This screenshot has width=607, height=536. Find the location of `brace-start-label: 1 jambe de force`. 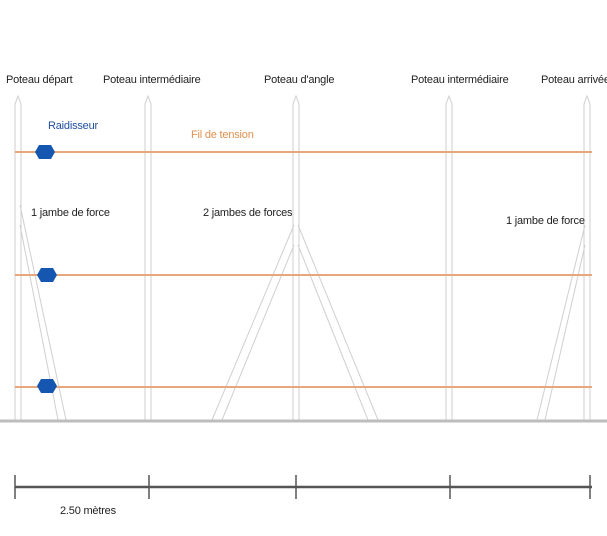

brace-start-label: 1 jambe de force is located at coordinates (70, 213).